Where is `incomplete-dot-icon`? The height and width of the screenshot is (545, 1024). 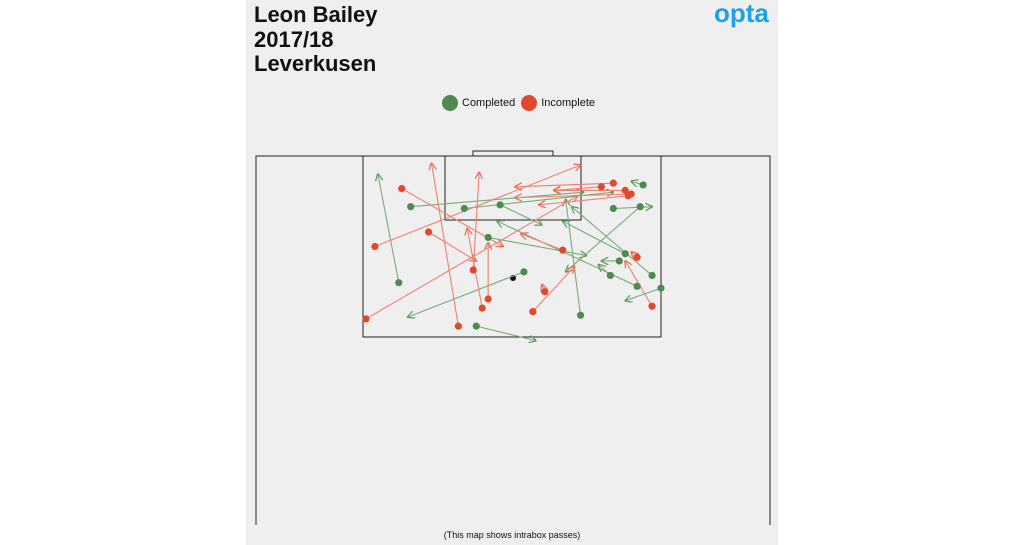 incomplete-dot-icon is located at coordinates (529, 103).